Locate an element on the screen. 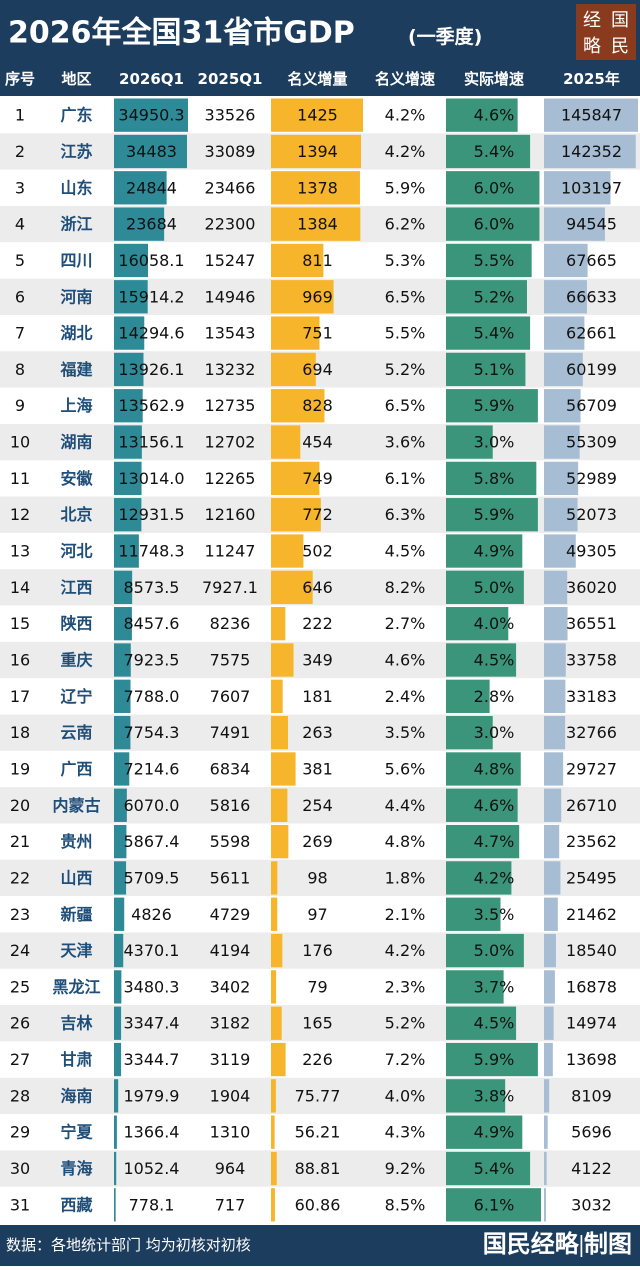  region-name: 甘肃 is located at coordinates (76, 1059).